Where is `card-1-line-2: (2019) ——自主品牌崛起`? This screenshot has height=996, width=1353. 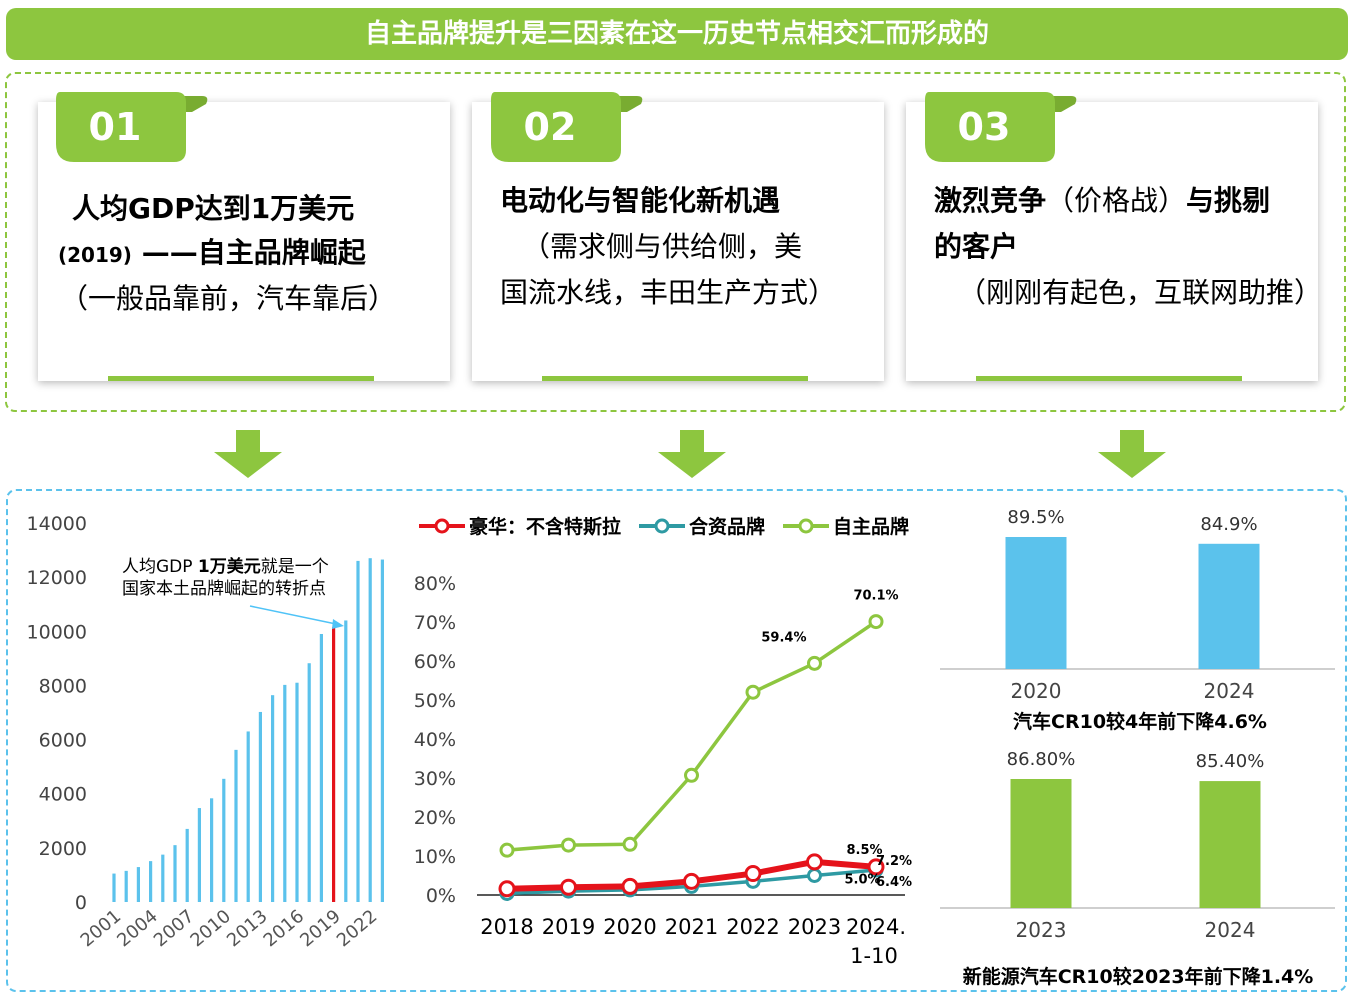 card-1-line-2: (2019) ——自主品牌崛起 is located at coordinates (212, 254).